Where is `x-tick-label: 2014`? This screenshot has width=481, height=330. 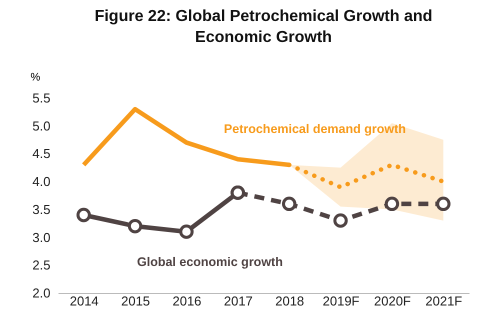 x-tick-label: 2014 is located at coordinates (84, 301).